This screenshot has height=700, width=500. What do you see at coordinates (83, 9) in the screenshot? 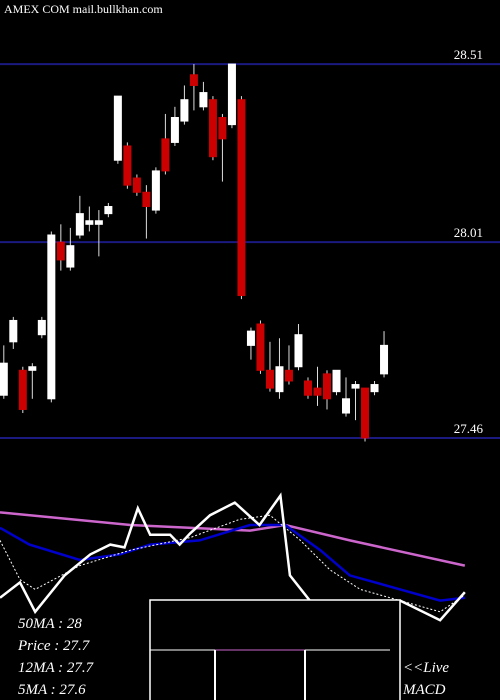
I see `chart-title: AMEX COM mail.bullkhan.com` at bounding box center [83, 9].